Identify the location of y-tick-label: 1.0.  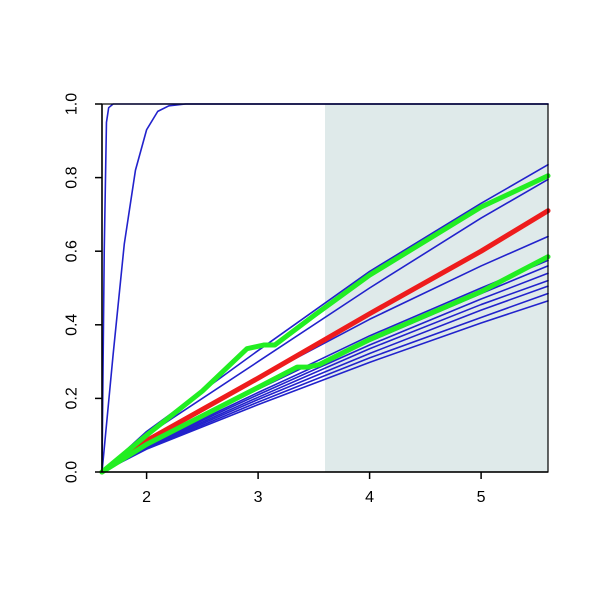
(72, 104).